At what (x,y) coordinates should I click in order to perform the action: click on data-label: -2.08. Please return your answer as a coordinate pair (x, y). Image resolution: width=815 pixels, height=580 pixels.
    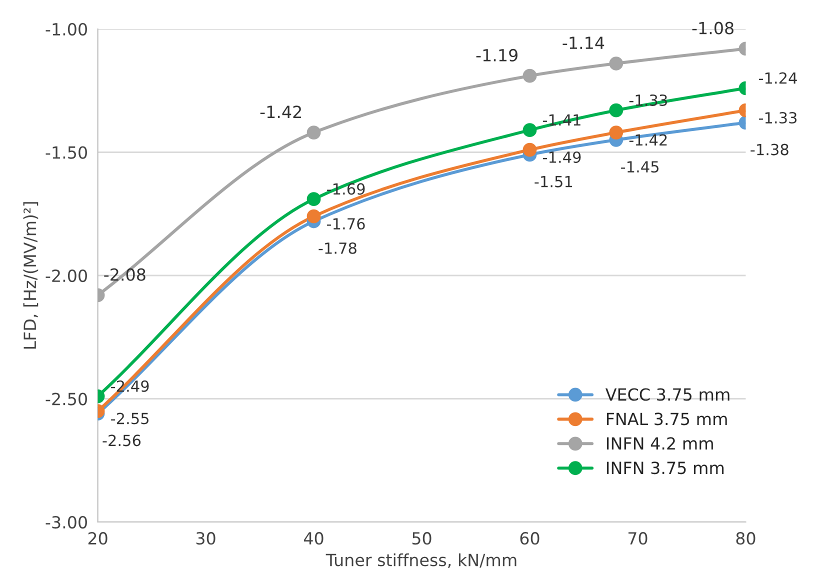
    Looking at the image, I should click on (125, 274).